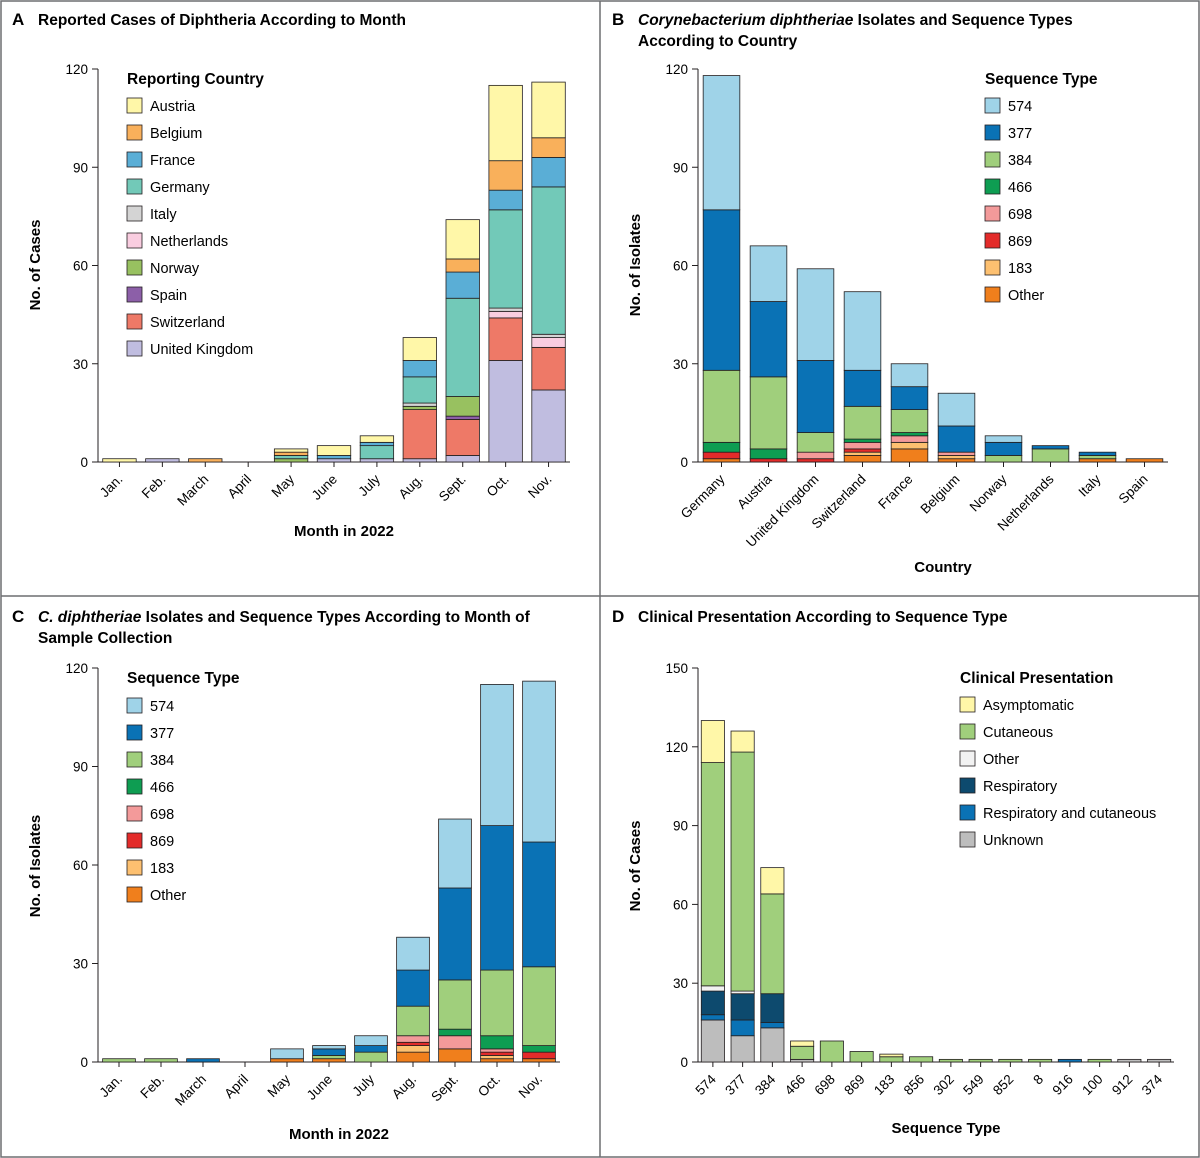 The width and height of the screenshot is (1200, 1158). What do you see at coordinates (618, 19) in the screenshot?
I see `panel-letter: B` at bounding box center [618, 19].